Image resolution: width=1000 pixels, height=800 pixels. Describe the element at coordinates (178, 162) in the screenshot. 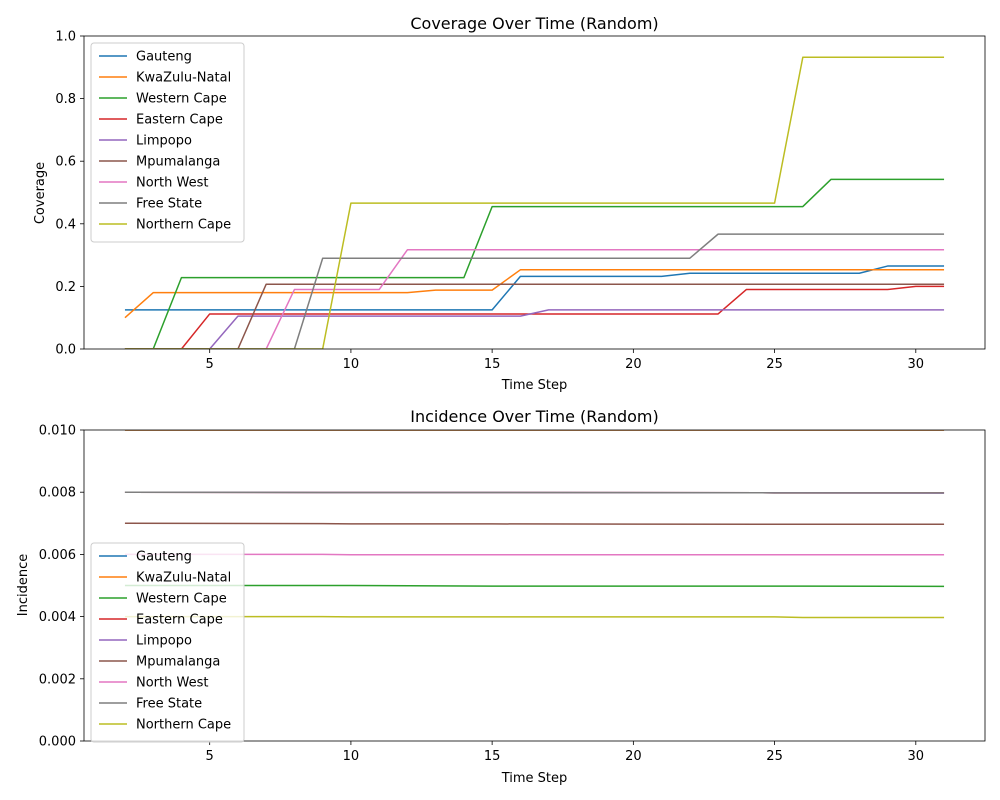

I see `coverage-legend-label: Mpumalanga` at that location.